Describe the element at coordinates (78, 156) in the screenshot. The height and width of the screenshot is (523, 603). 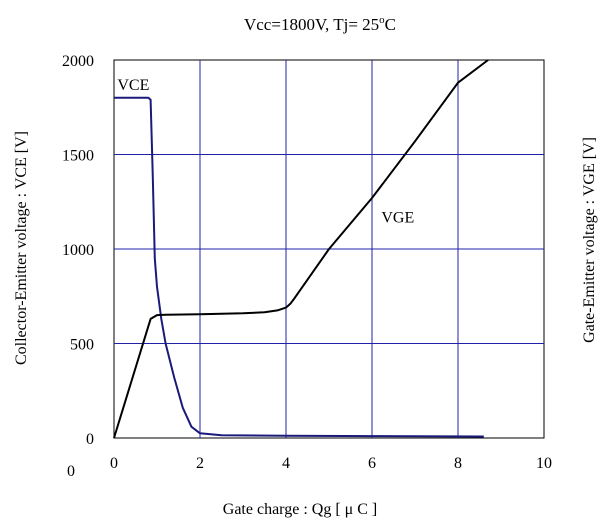
I see `y-tick-label-3: 1500` at that location.